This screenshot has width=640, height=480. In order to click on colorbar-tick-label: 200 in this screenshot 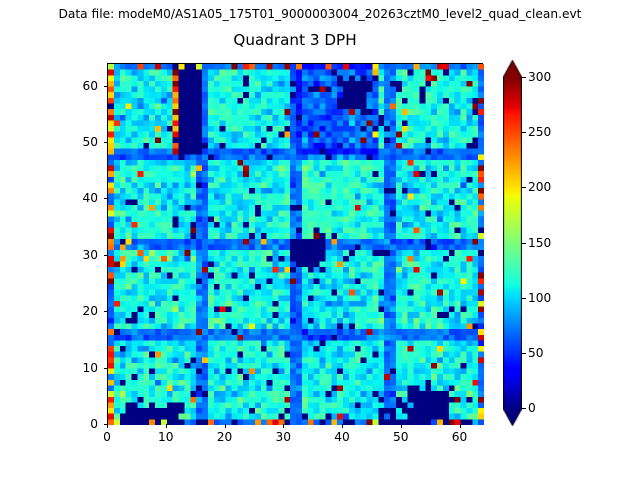, I will do `click(540, 187)`.